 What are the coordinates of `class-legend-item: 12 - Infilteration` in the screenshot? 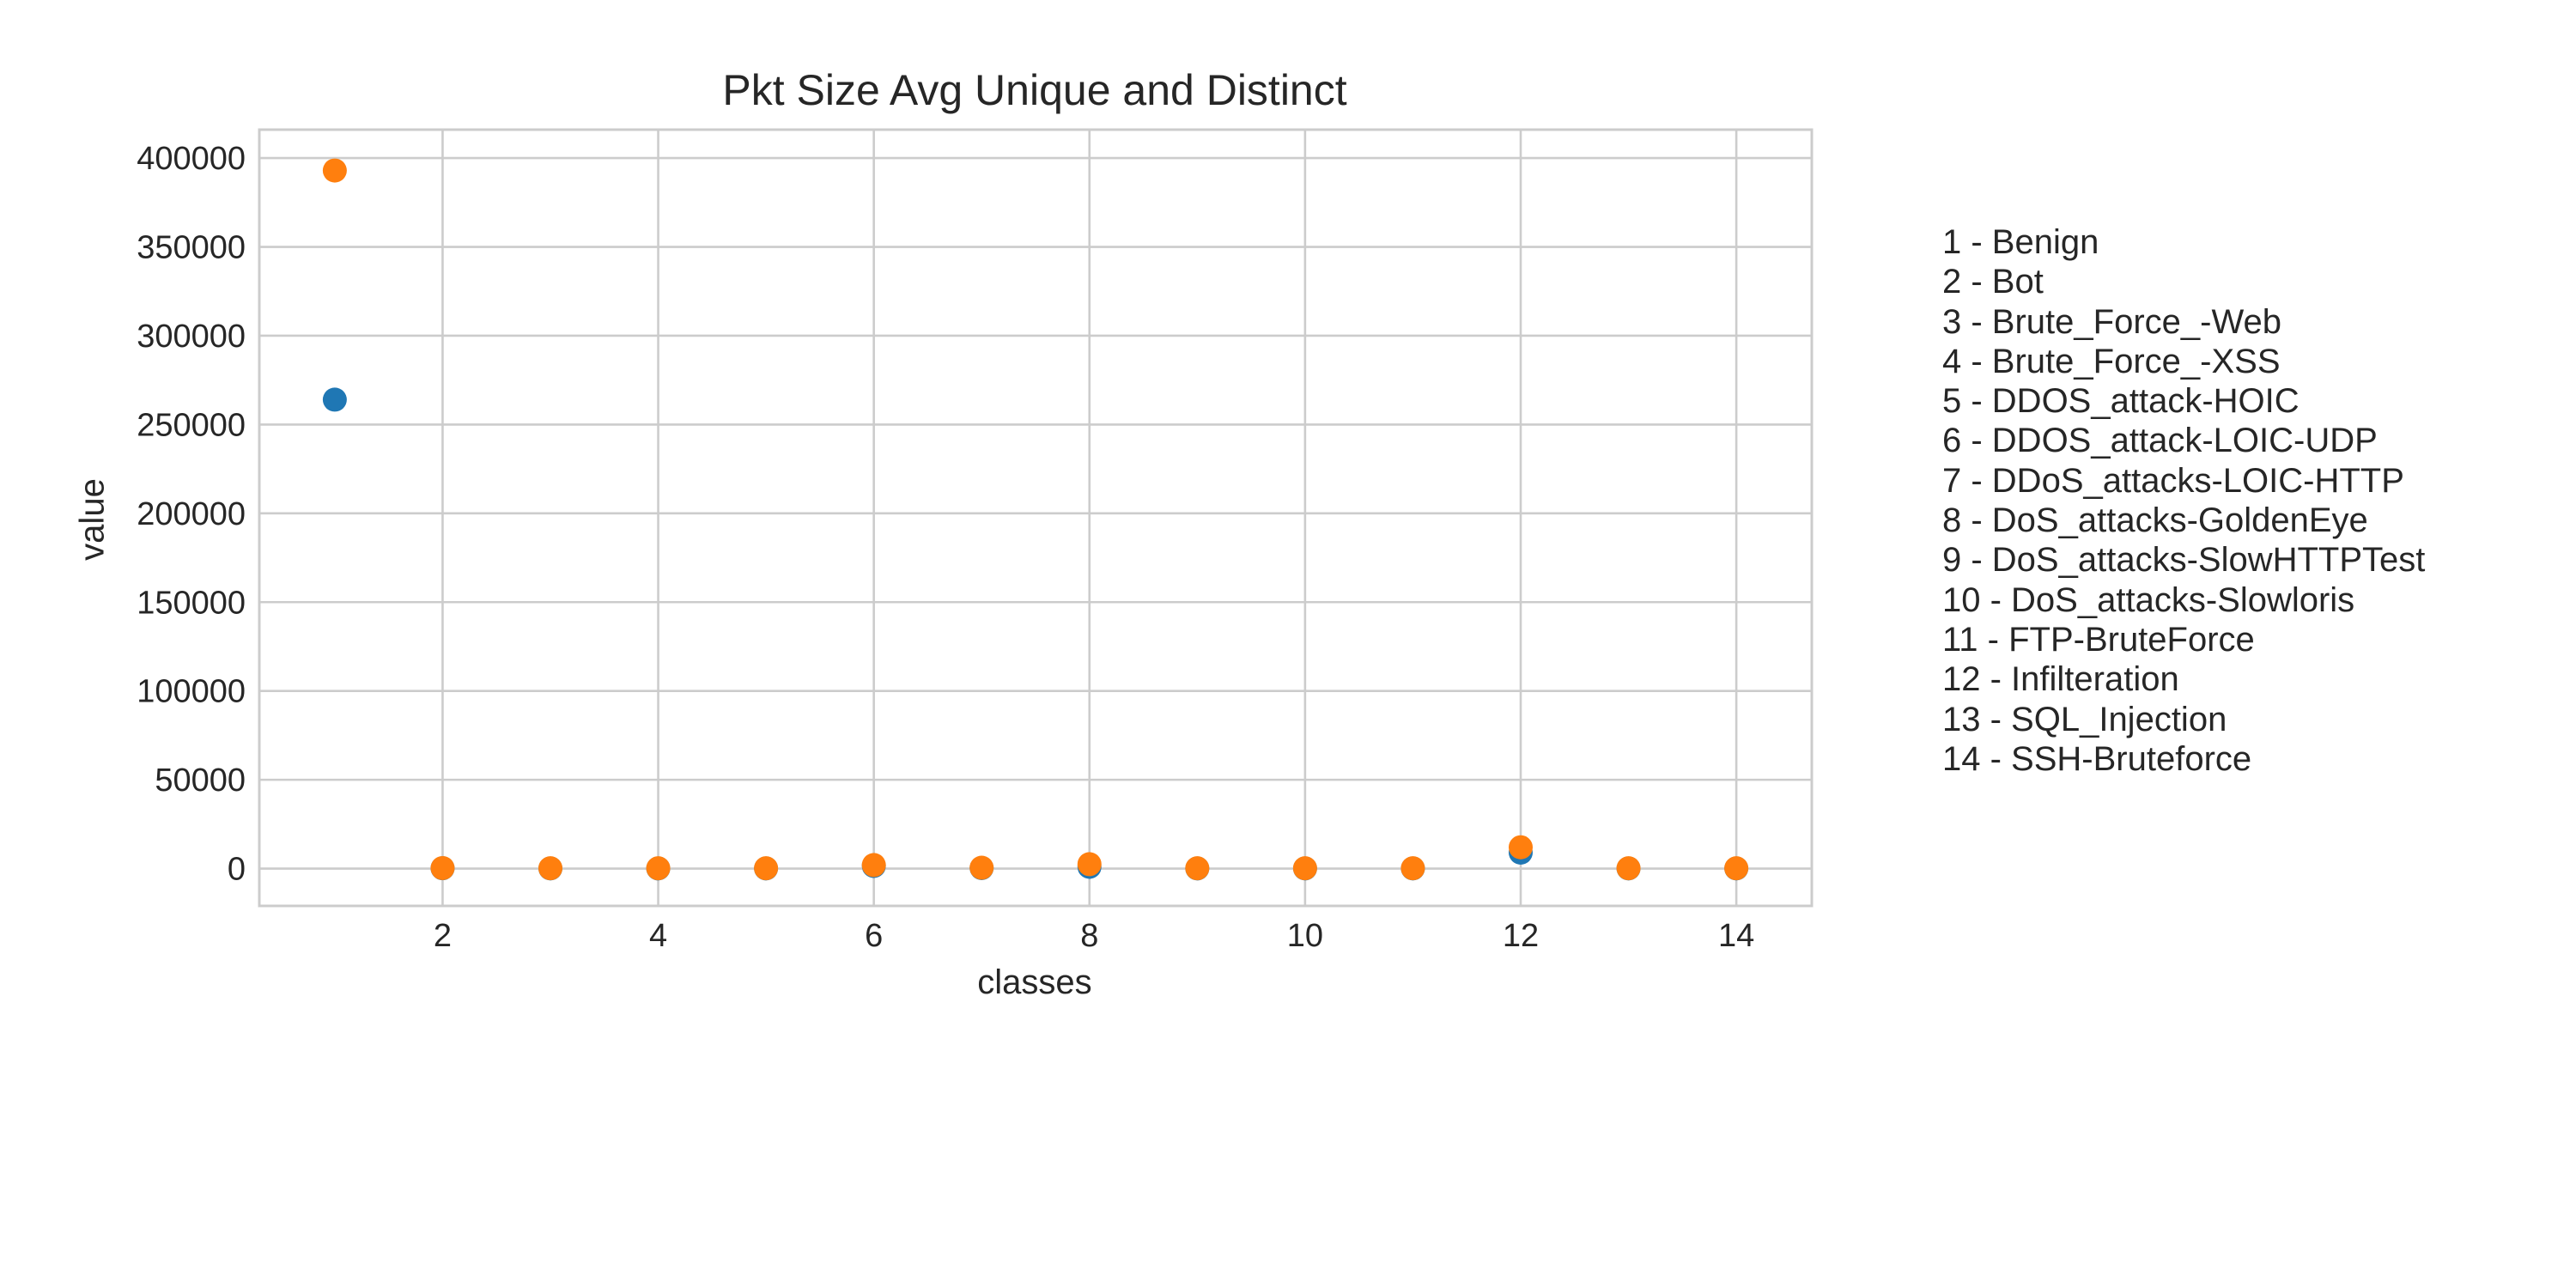 It's located at (2060, 680).